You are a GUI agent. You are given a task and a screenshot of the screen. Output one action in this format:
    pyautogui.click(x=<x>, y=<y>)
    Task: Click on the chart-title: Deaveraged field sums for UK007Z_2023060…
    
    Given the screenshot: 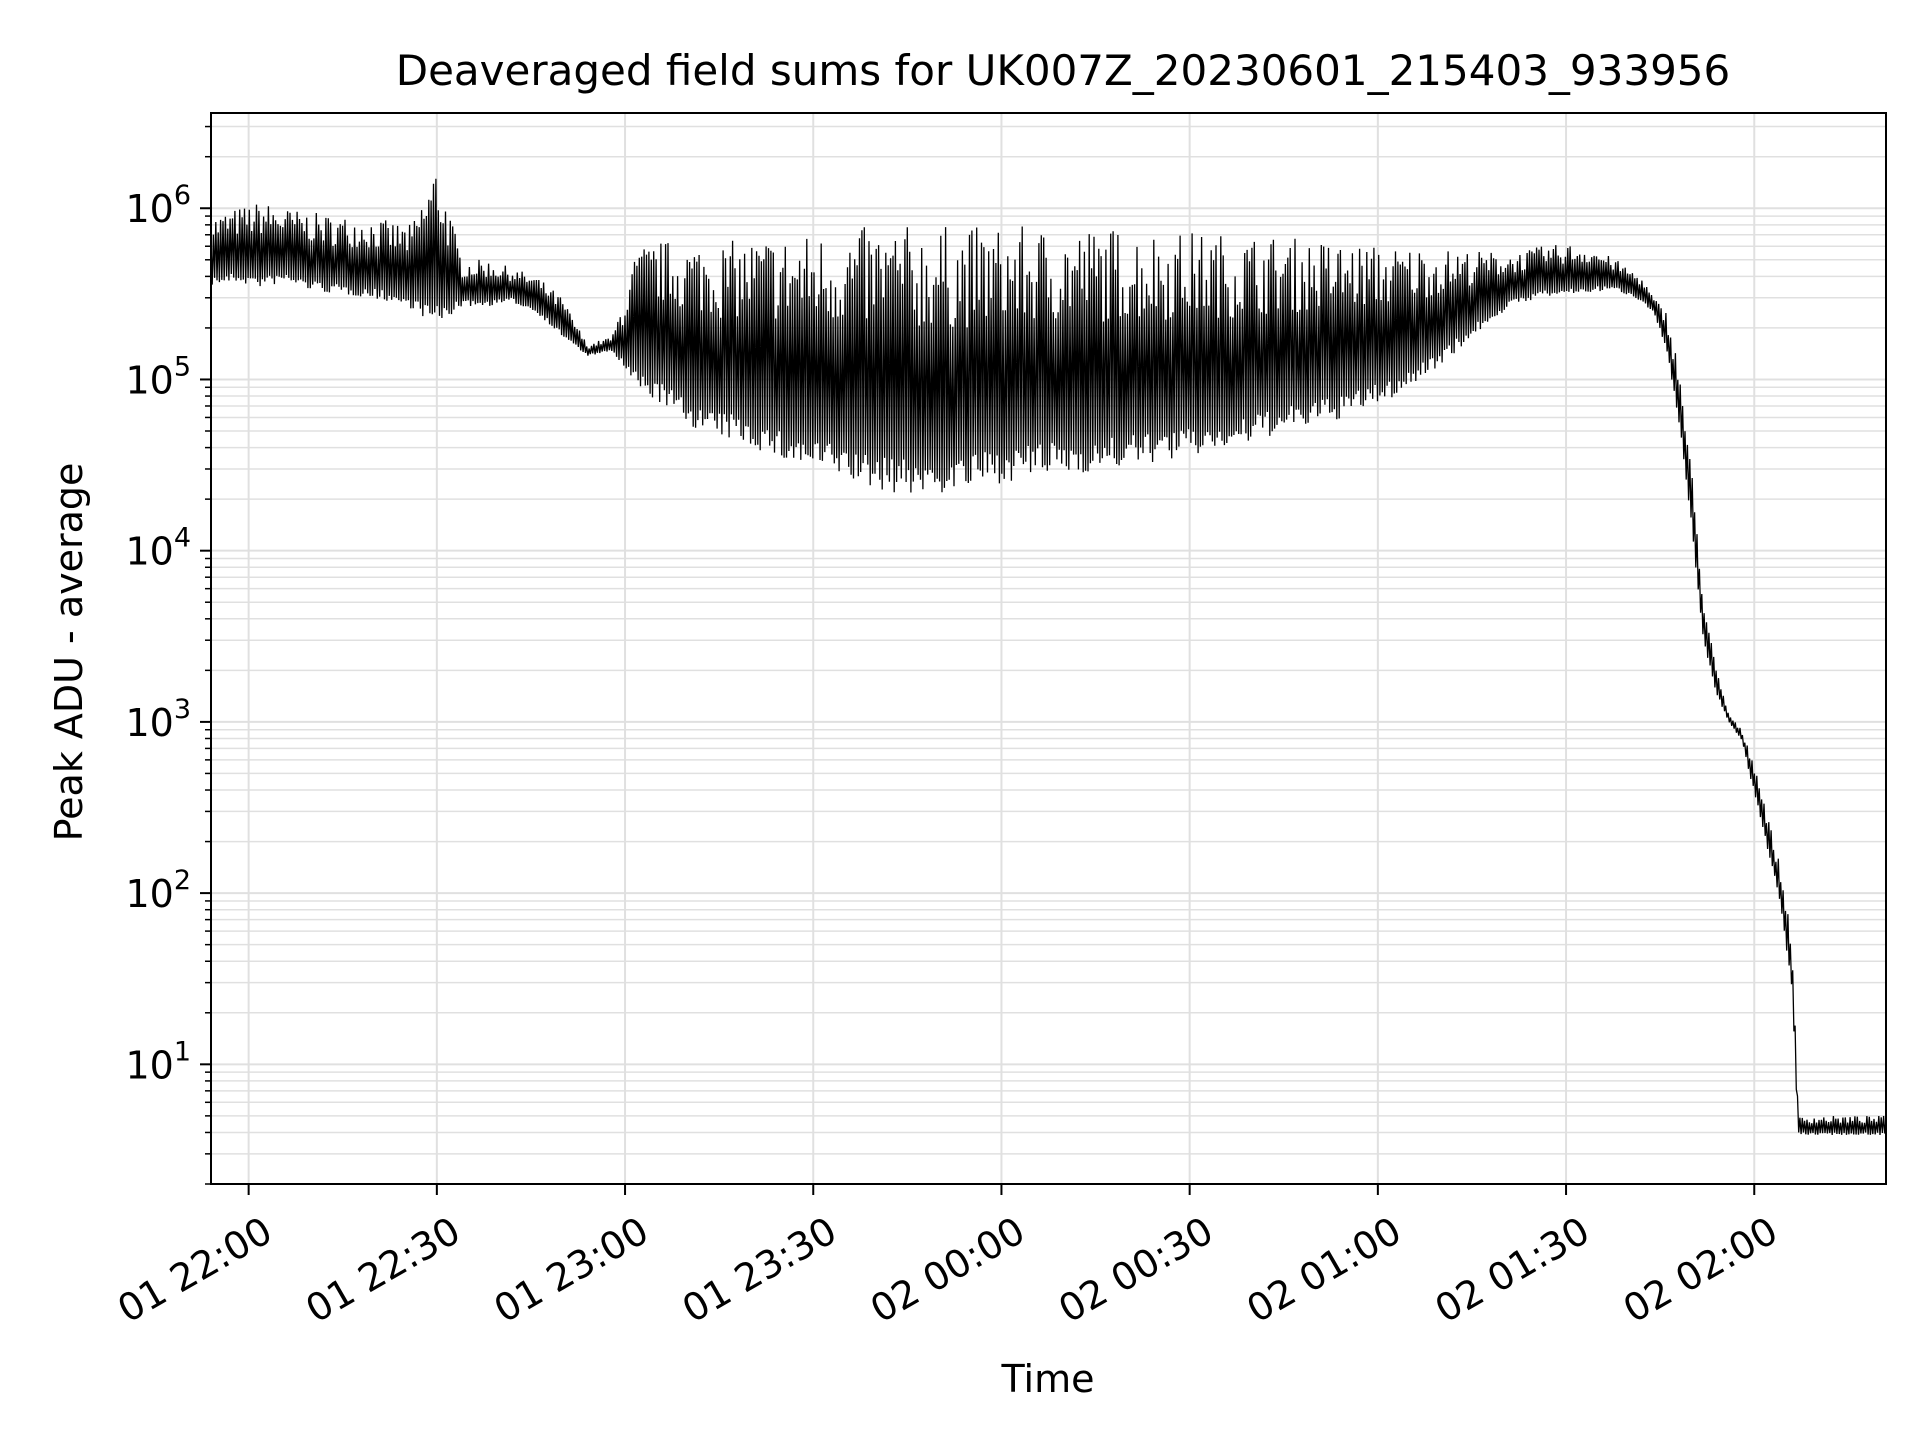 What is the action you would take?
    pyautogui.click(x=1063, y=70)
    